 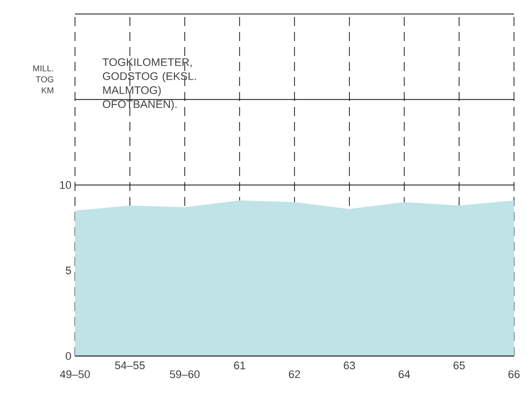 What do you see at coordinates (240, 366) in the screenshot?
I see `x-tick-label: 61` at bounding box center [240, 366].